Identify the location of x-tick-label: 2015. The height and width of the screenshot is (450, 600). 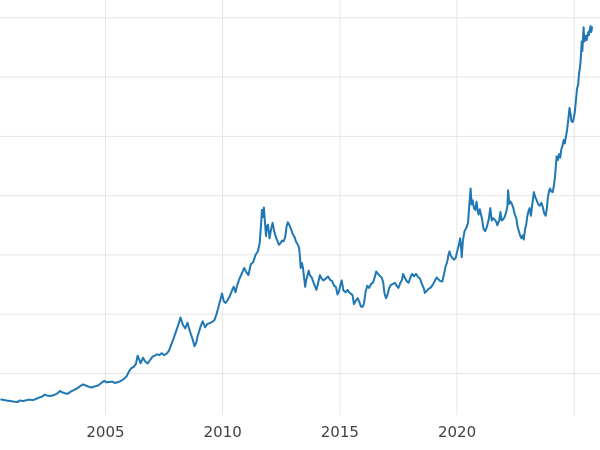
(339, 432).